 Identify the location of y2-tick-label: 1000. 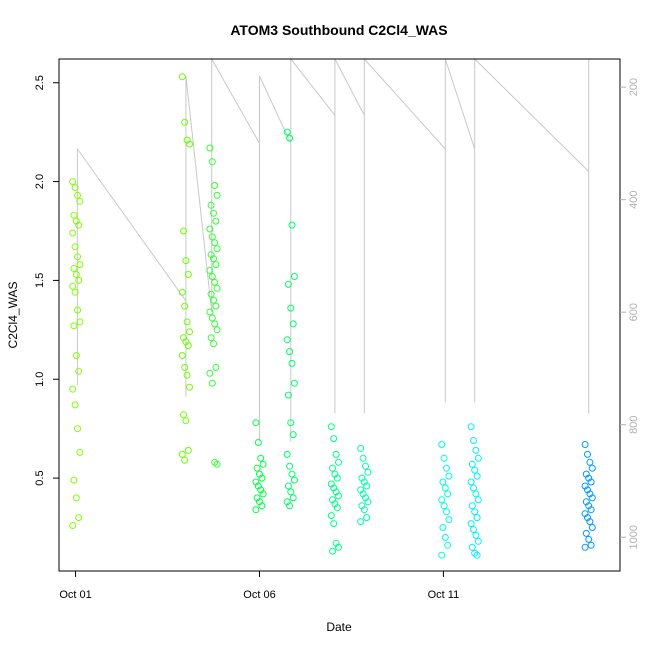
(634, 537).